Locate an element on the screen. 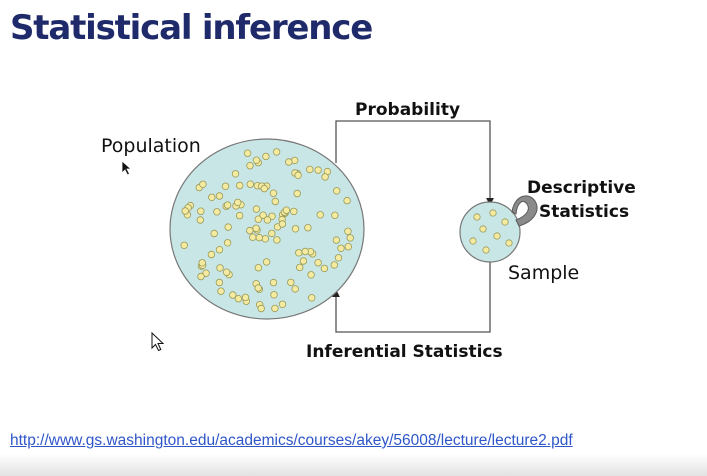  probability-label: Probability is located at coordinates (407, 110).